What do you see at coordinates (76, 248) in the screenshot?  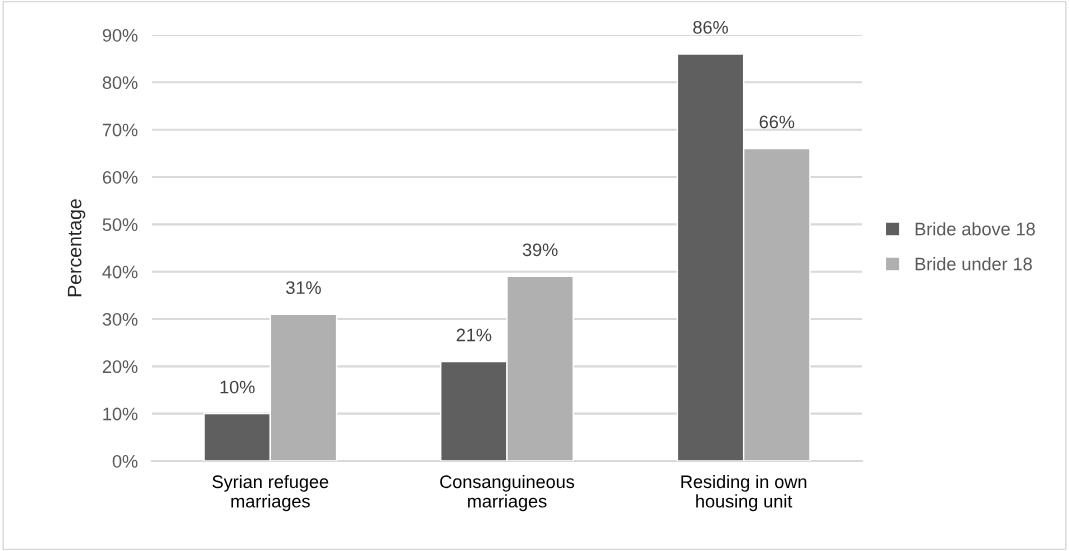 I see `y-axis-title: Percentage` at bounding box center [76, 248].